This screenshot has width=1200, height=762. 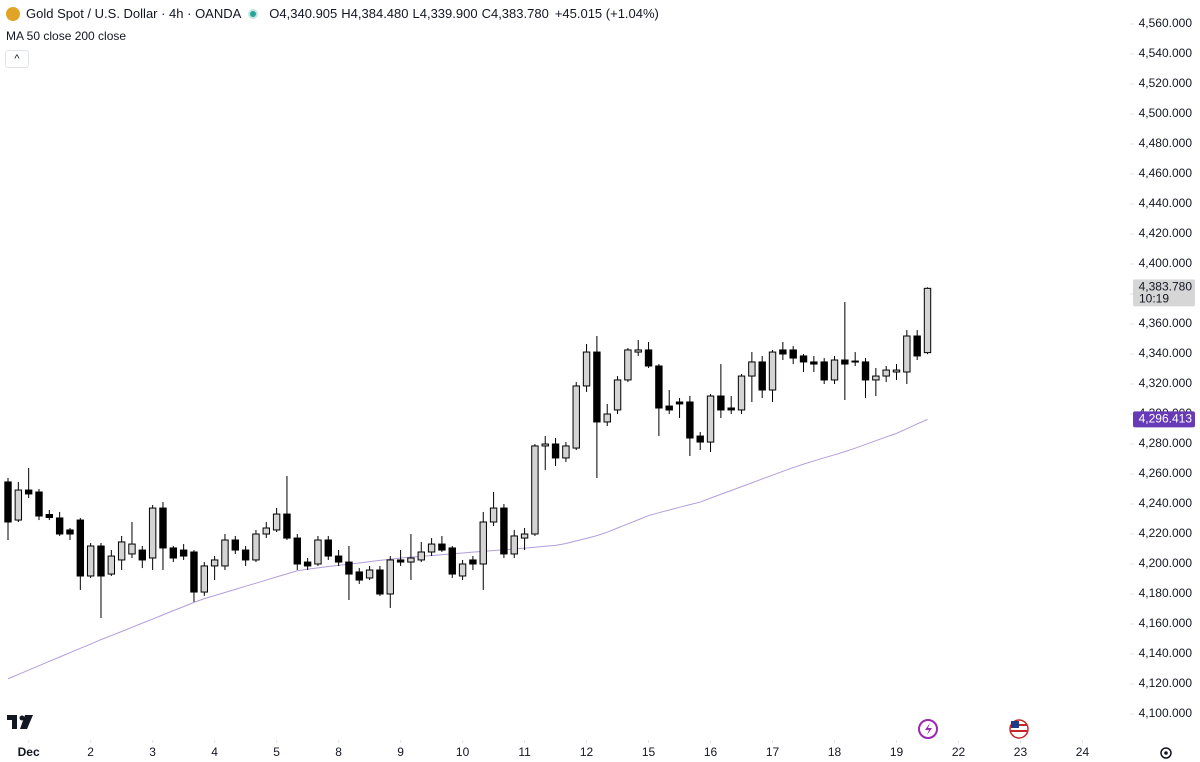 What do you see at coordinates (66, 36) in the screenshot?
I see `indicator-legend: MA 50 close 200 close` at bounding box center [66, 36].